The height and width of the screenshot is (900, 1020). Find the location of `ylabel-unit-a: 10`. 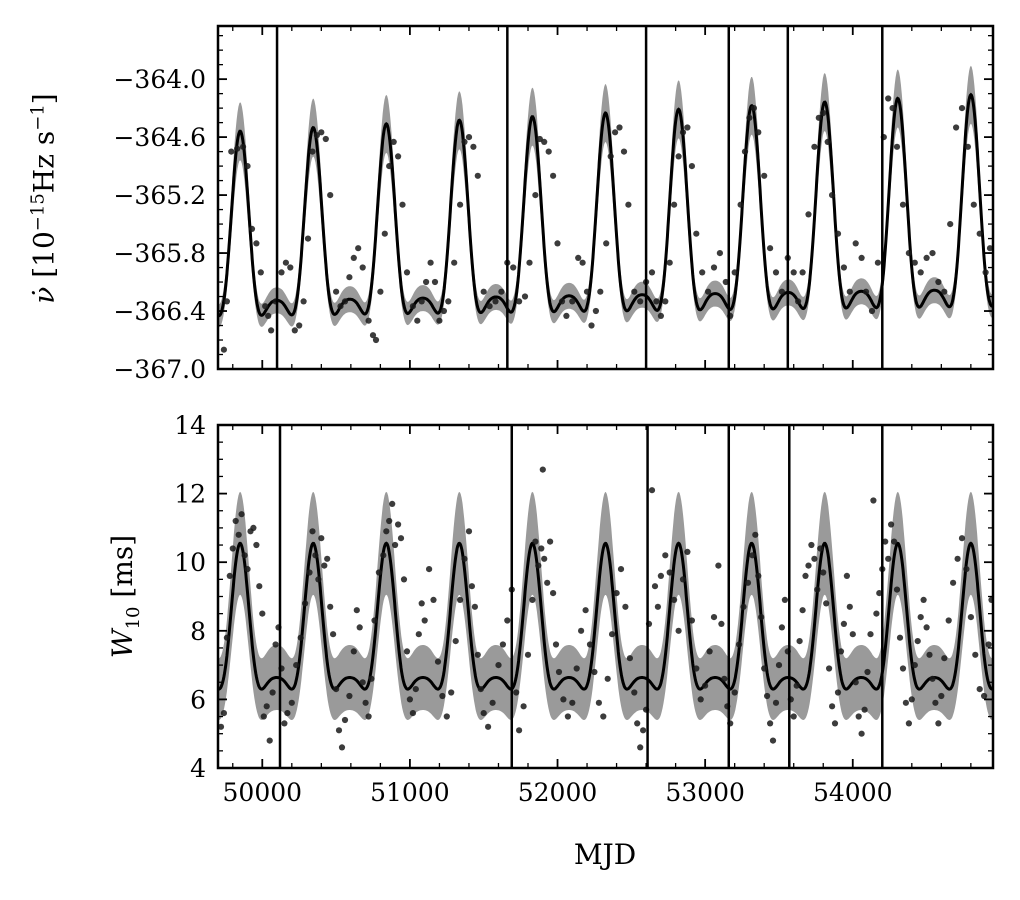

ylabel-unit-a: 10 is located at coordinates (44, 248).